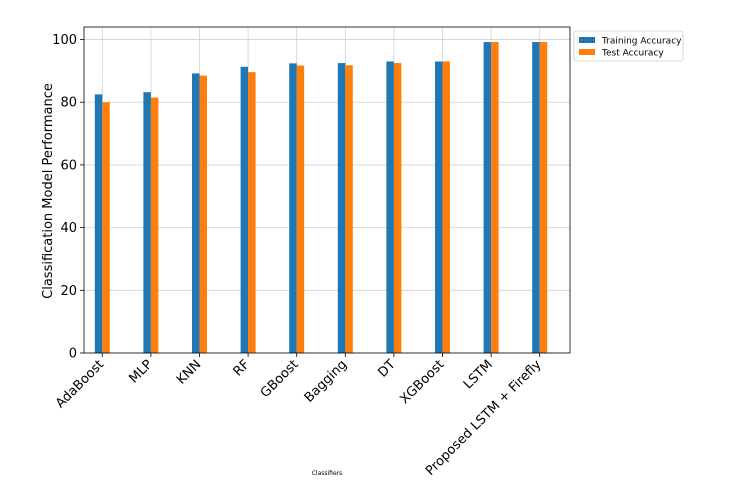 This screenshot has height=488, width=748. Describe the element at coordinates (326, 381) in the screenshot. I see `x-tick-label: Bagging` at that location.